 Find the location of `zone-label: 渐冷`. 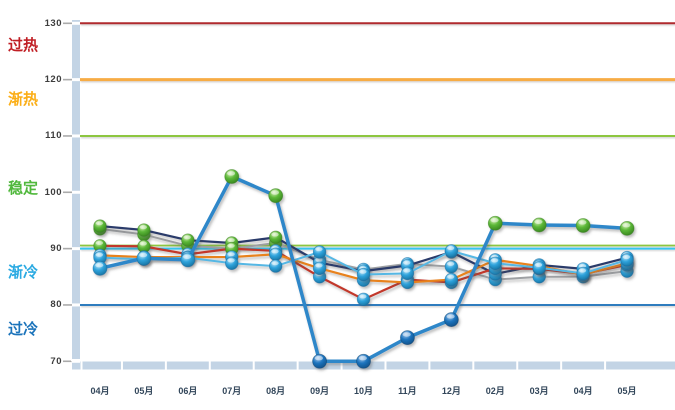

zone-label: 渐冷 is located at coordinates (23, 272).